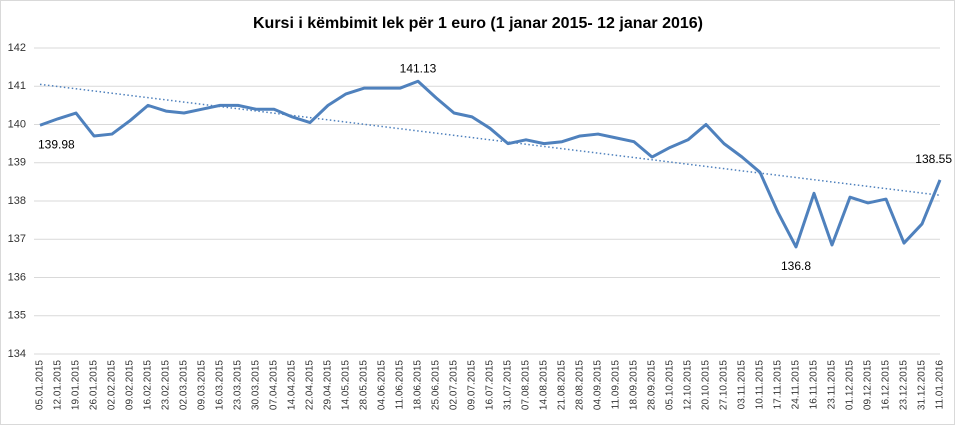 This screenshot has height=430, width=955. Describe the element at coordinates (17, 201) in the screenshot. I see `y-tick-label: 138` at that location.